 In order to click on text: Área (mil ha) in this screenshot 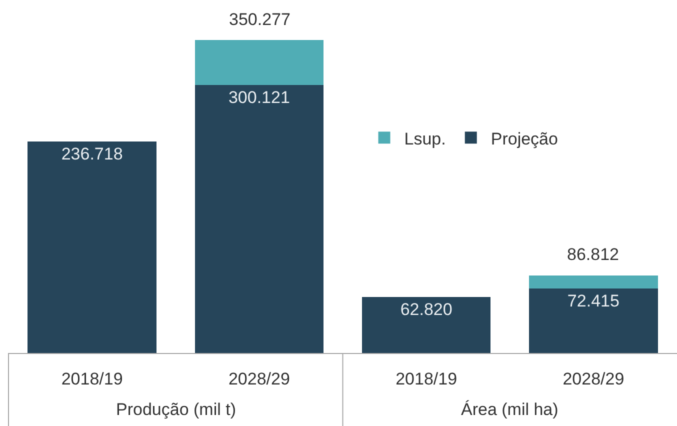, I will do `click(509, 409)`.